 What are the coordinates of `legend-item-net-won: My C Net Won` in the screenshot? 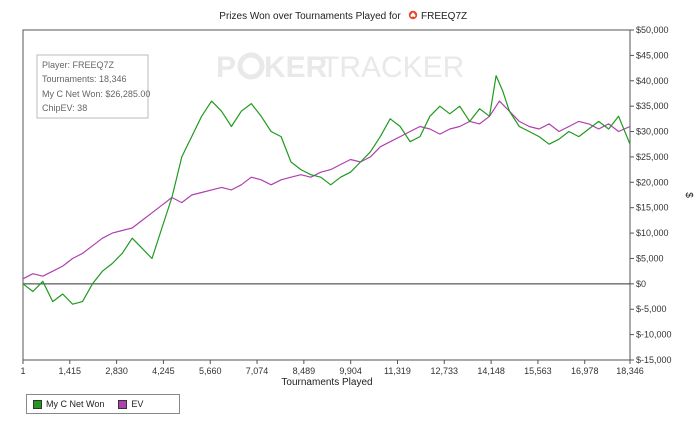 It's located at (68, 404).